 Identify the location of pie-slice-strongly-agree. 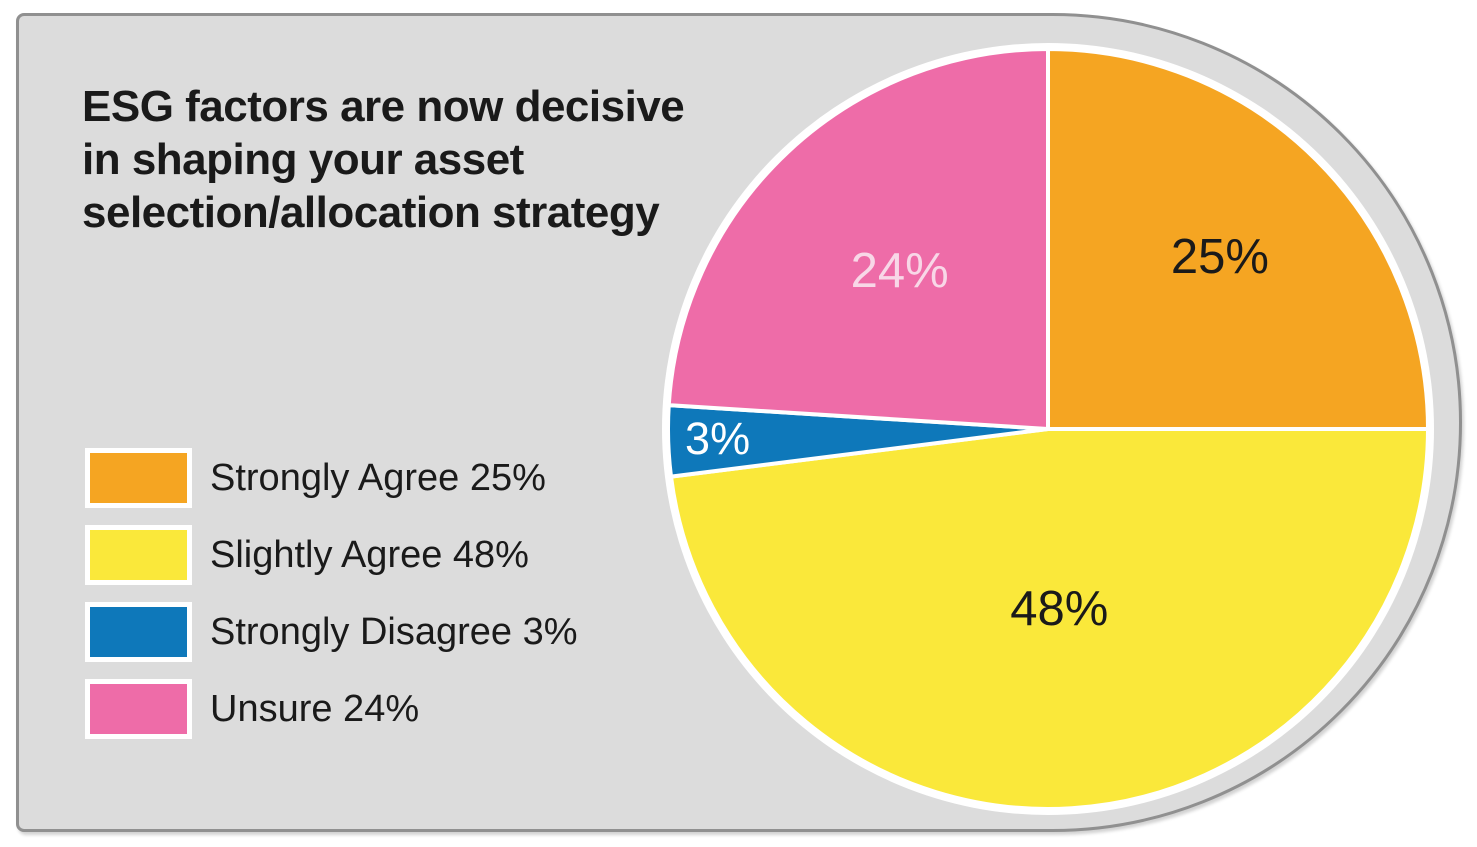
(1238, 239).